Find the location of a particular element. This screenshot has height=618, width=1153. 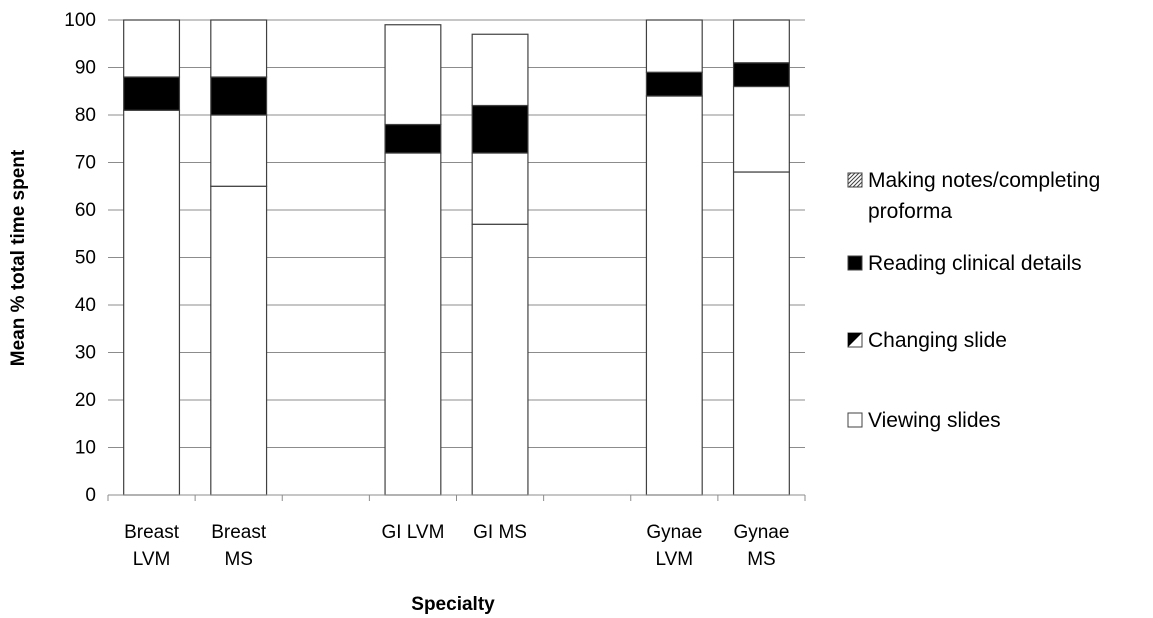

y-tick-label: 100 is located at coordinates (80, 20).